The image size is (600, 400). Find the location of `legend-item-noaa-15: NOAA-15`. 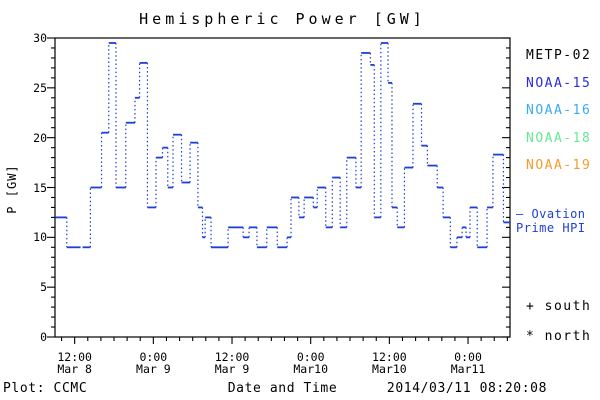

legend-item-noaa-15: NOAA-15 is located at coordinates (559, 83).